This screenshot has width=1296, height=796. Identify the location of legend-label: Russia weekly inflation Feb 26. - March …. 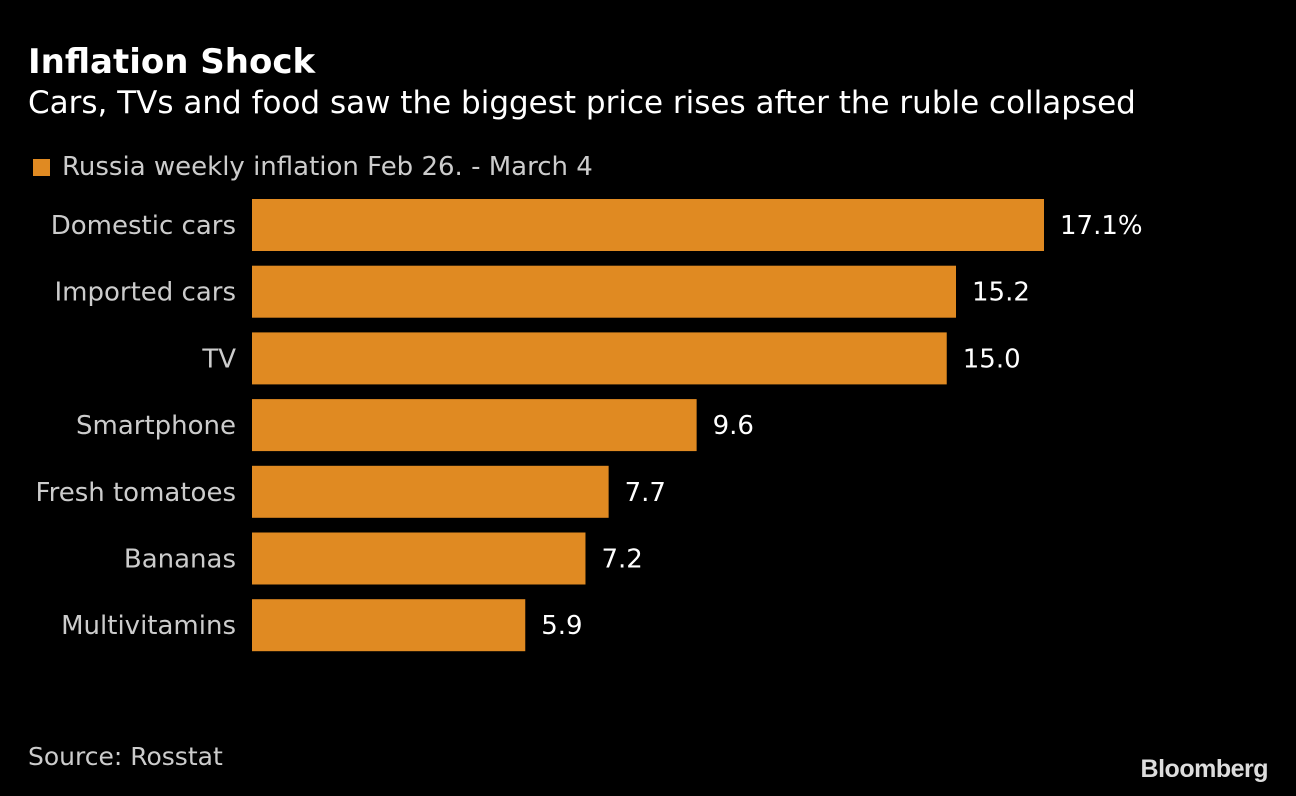
(327, 167).